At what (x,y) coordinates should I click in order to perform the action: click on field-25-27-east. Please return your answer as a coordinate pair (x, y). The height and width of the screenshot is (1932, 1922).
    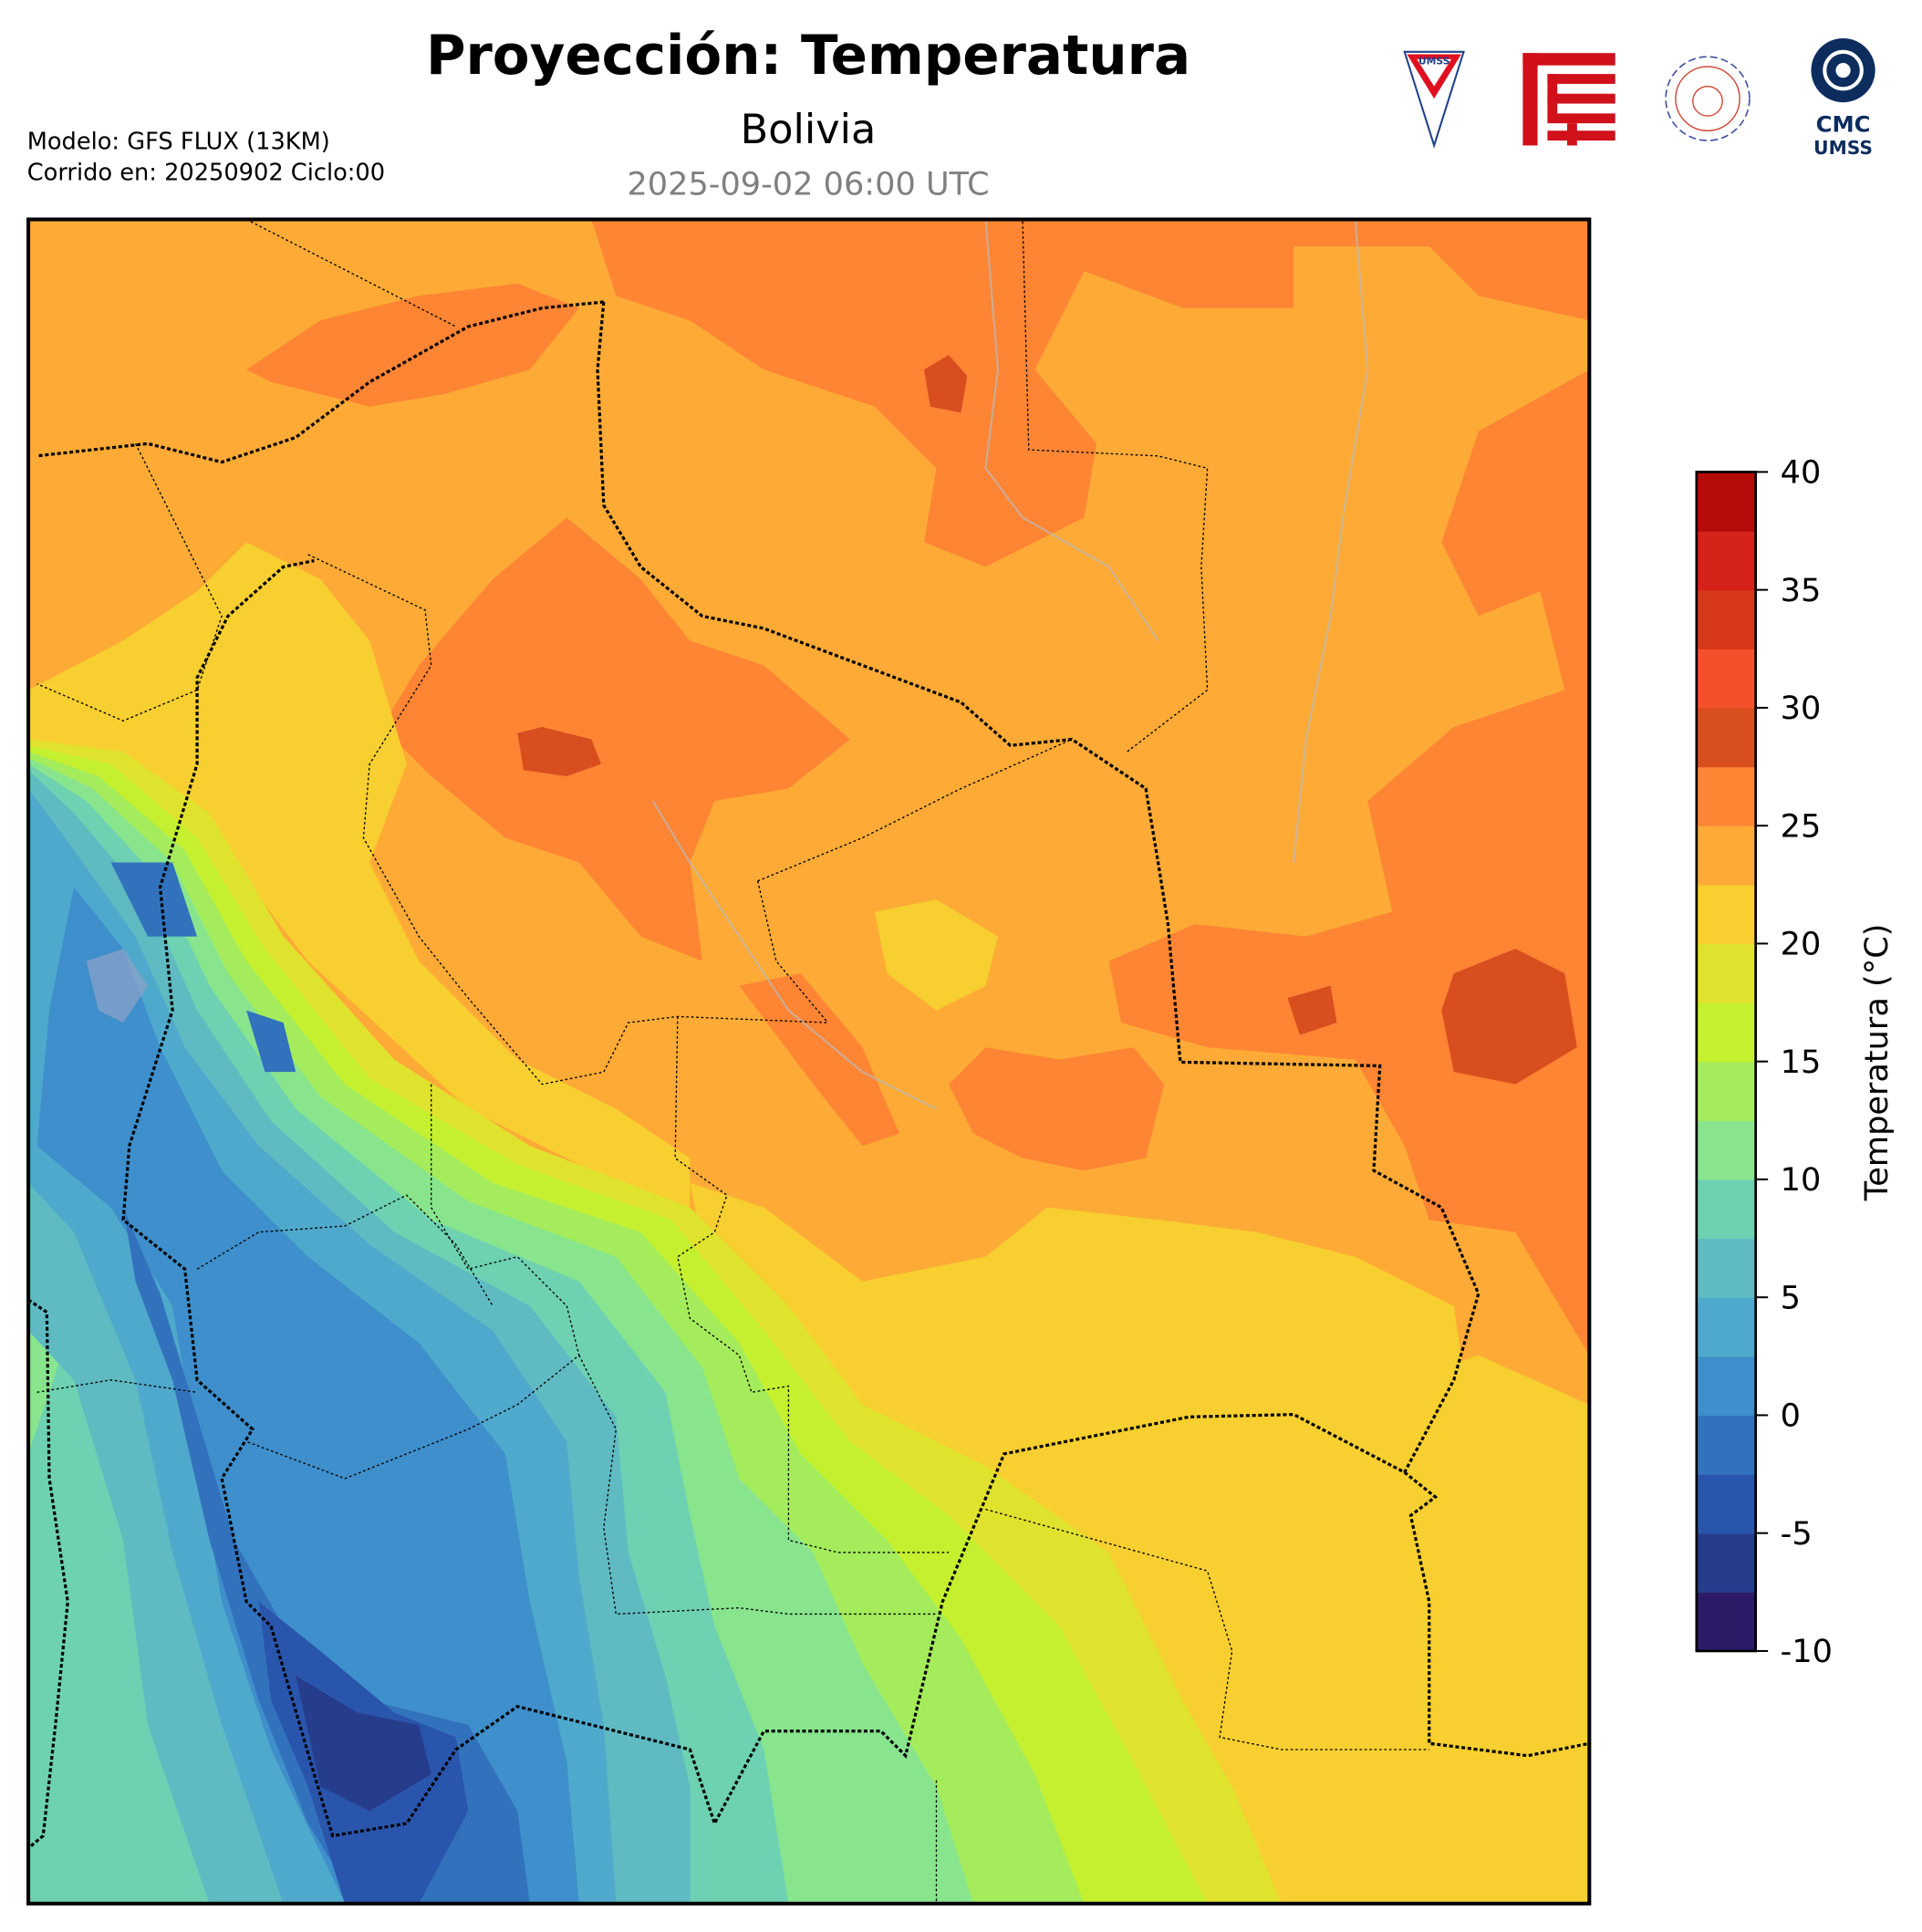
    Looking at the image, I should click on (1349, 862).